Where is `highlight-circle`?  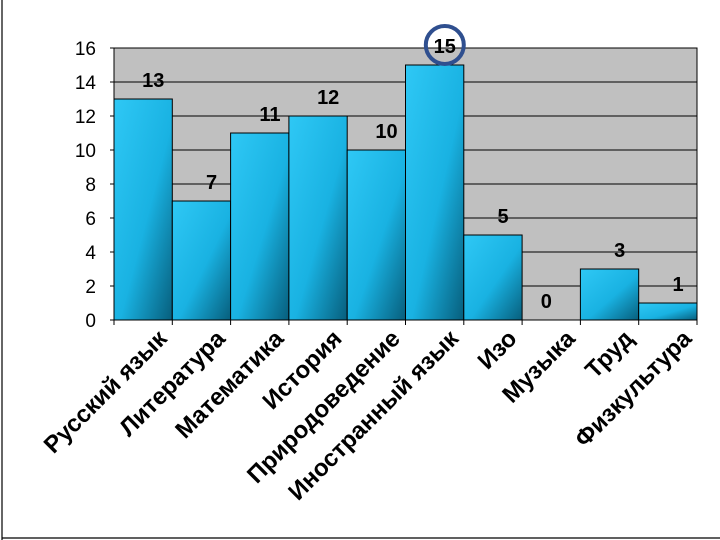
highlight-circle is located at coordinates (444, 45).